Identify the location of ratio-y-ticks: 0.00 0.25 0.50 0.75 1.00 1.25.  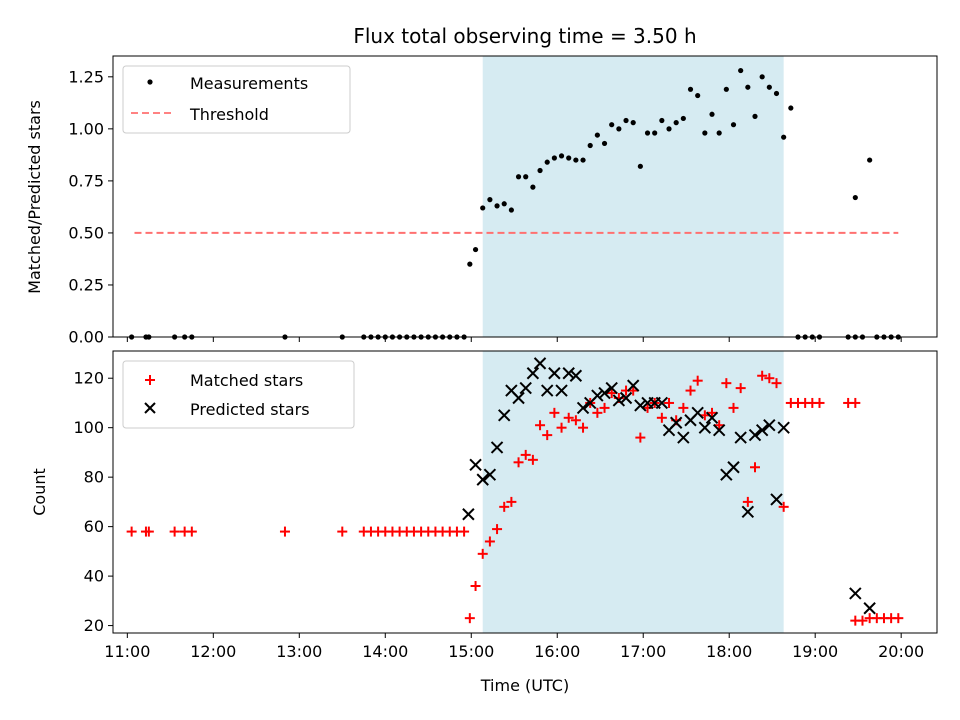
(90, 207).